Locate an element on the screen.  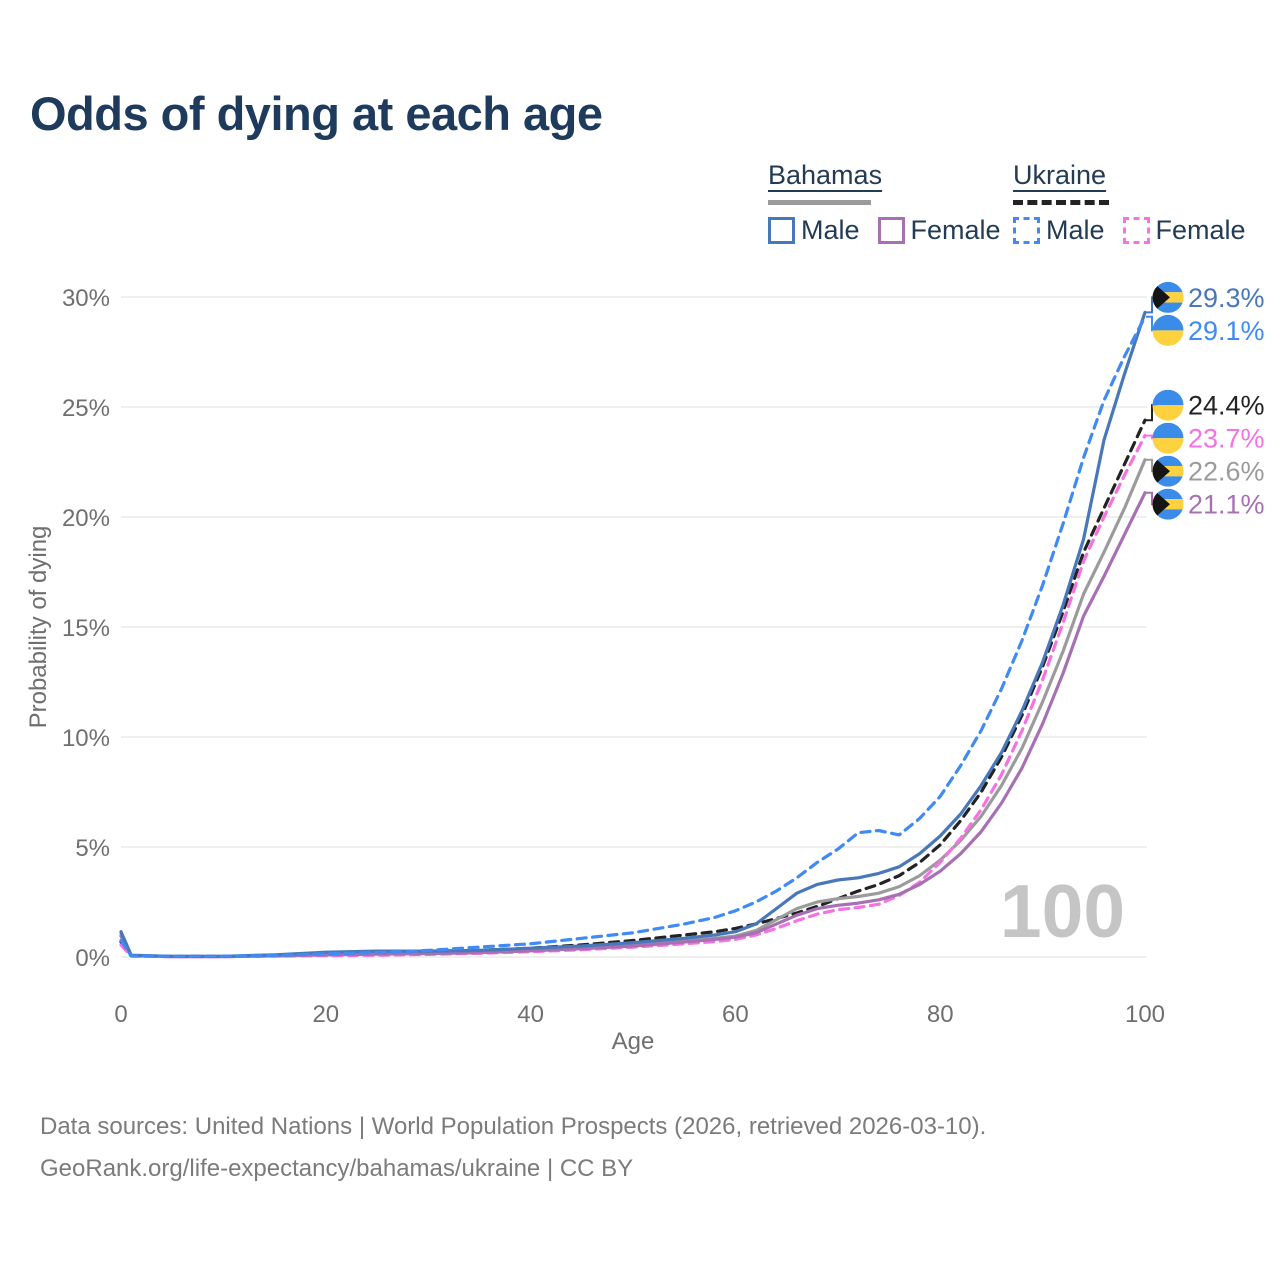
x-tick-label: 40 is located at coordinates (530, 1014).